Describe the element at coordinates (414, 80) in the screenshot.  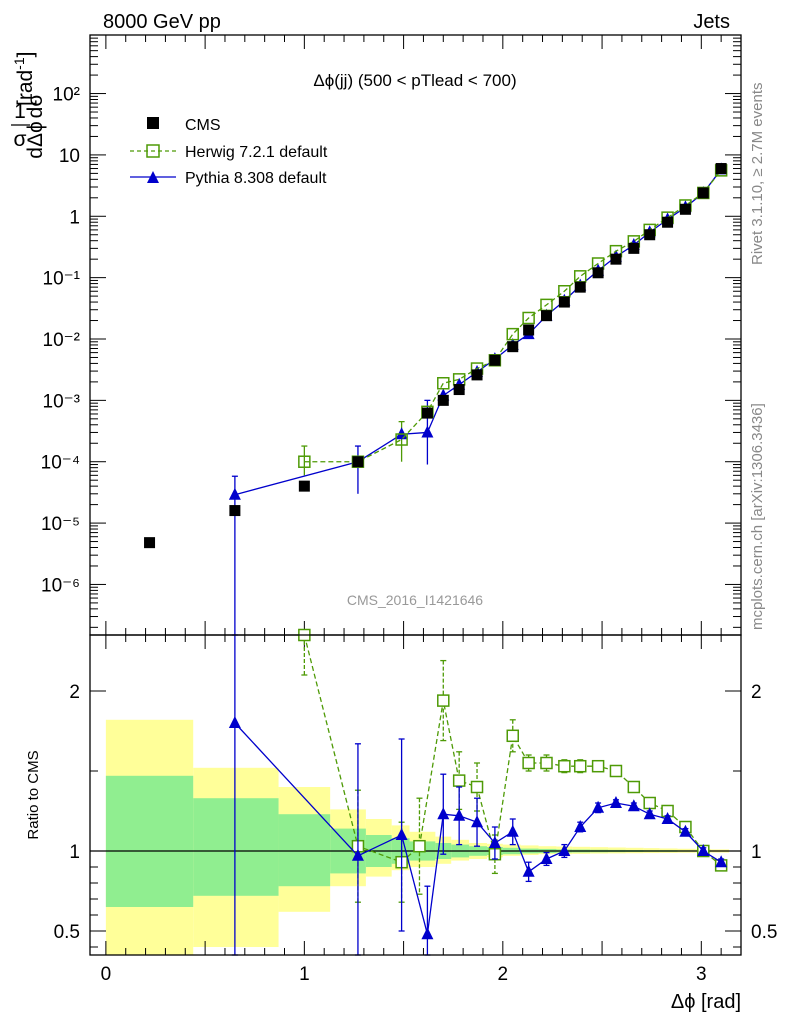
I see `main-title: Δϕ(jj) (500 < pTlead < 700)` at that location.